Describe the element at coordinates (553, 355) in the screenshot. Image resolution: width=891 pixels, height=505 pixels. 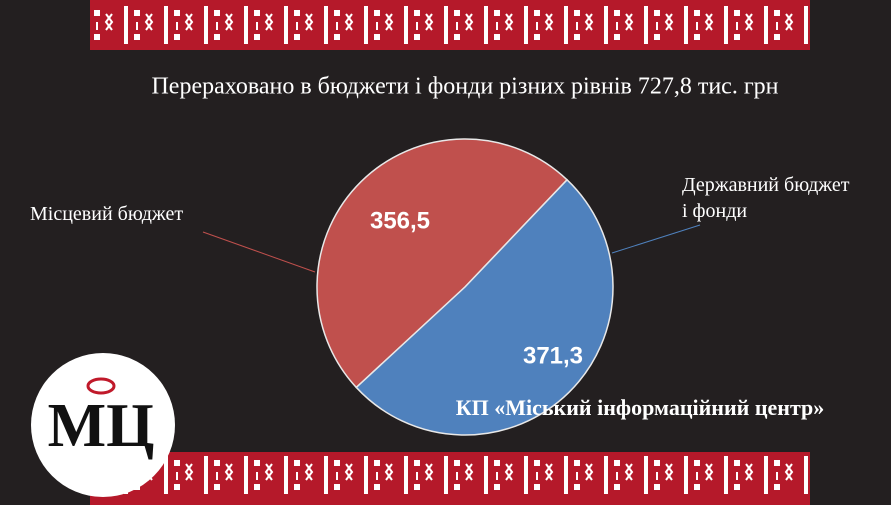
I see `data-label: 371,3` at that location.